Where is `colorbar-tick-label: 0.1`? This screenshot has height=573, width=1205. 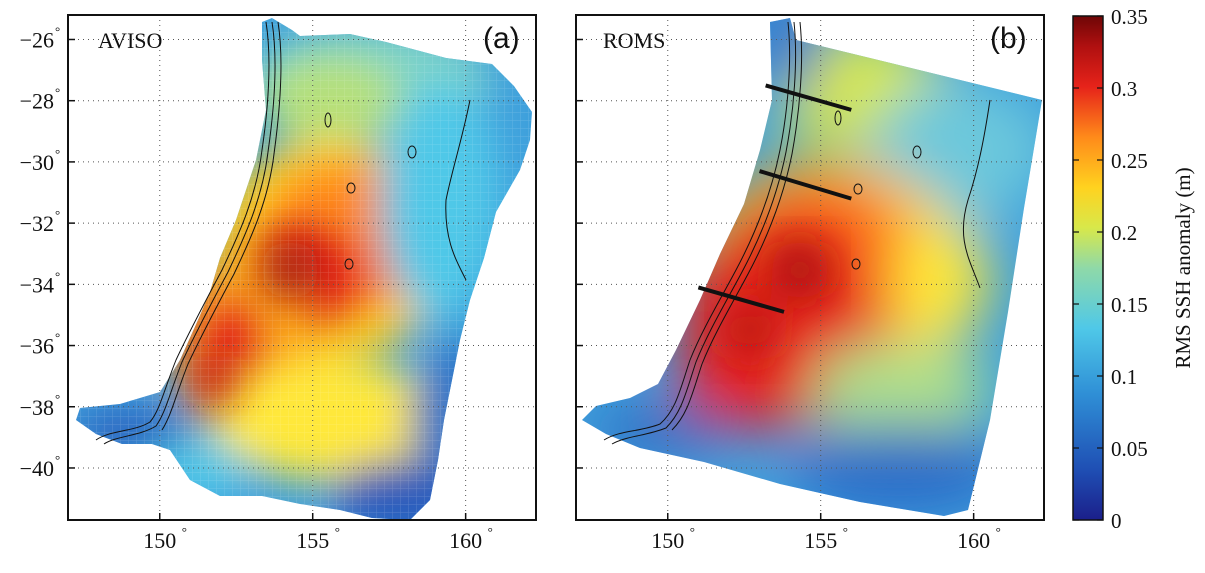 colorbar-tick-label: 0.1 is located at coordinates (1124, 377).